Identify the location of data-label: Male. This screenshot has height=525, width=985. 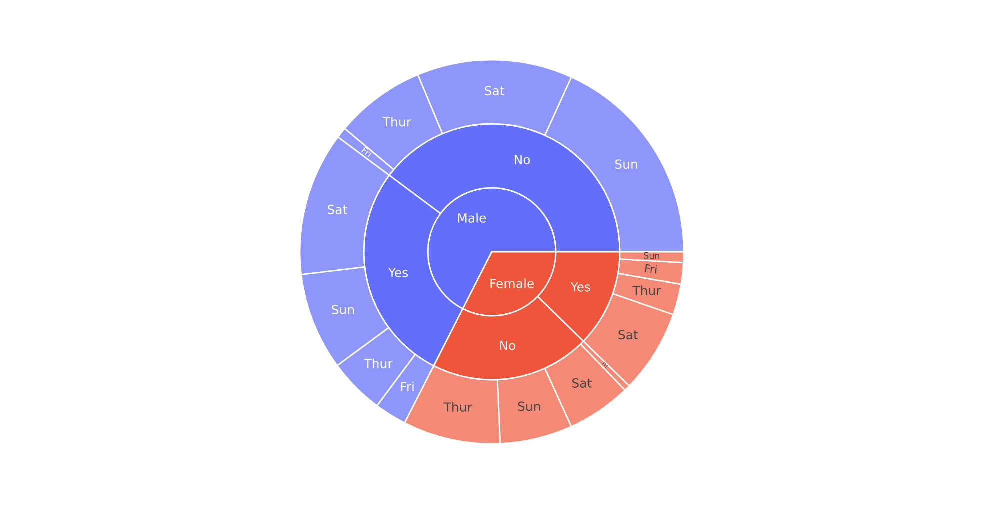
(472, 218).